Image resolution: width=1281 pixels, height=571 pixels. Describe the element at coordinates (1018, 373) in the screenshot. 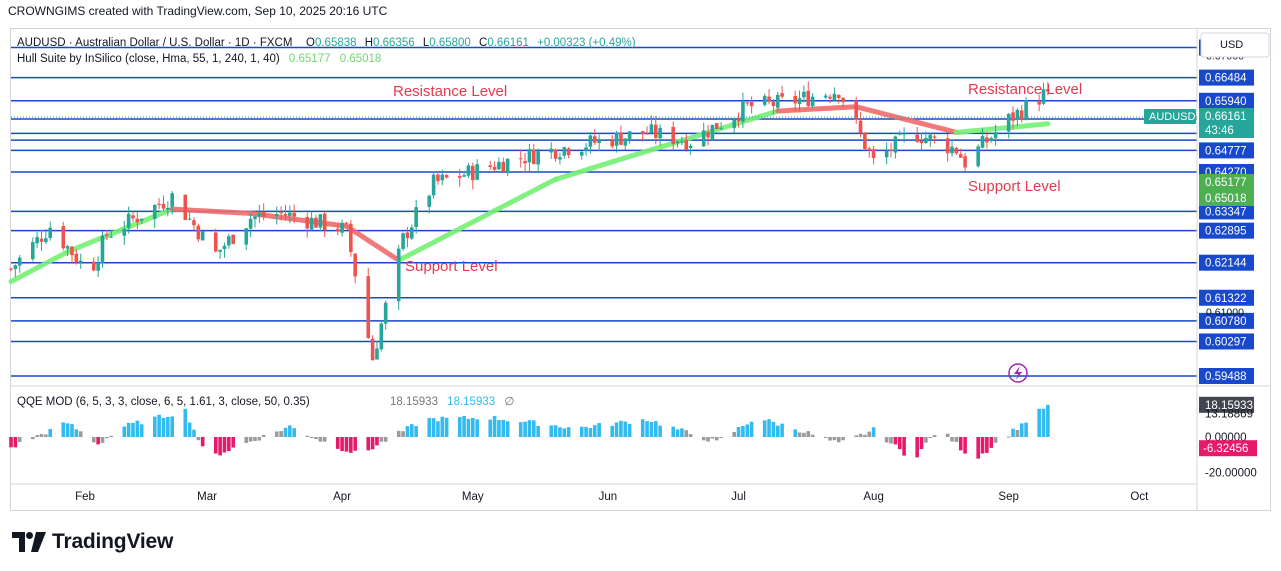

I see `bolt-icon` at that location.